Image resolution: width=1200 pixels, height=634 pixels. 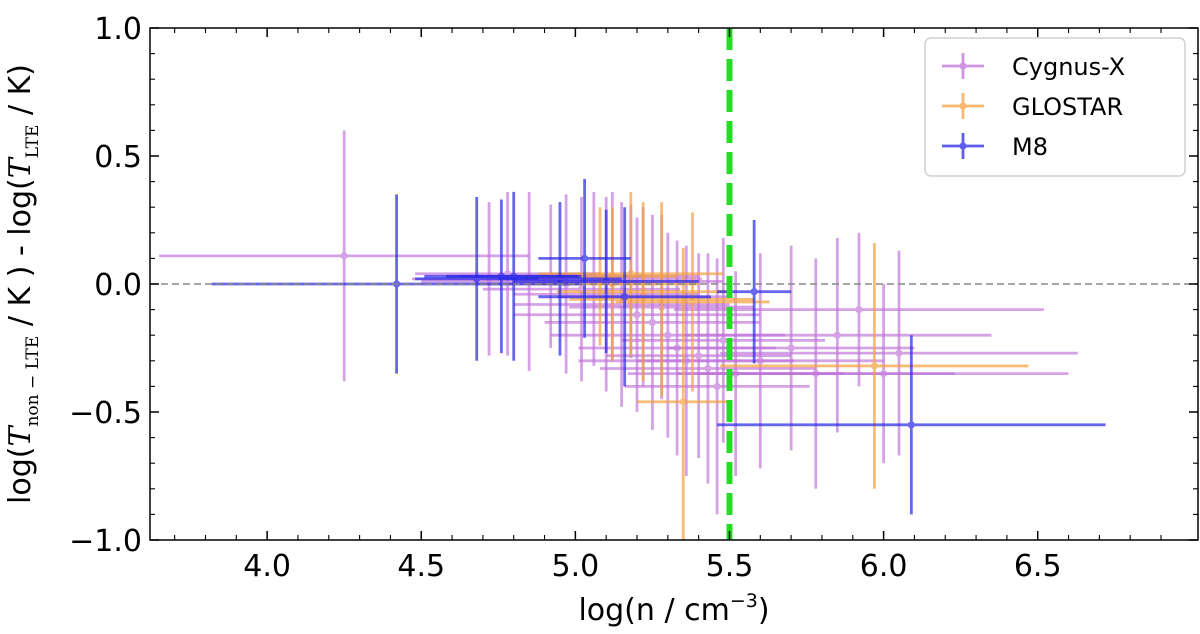 What do you see at coordinates (105, 413) in the screenshot?
I see `y-tick-label: −0.5` at bounding box center [105, 413].